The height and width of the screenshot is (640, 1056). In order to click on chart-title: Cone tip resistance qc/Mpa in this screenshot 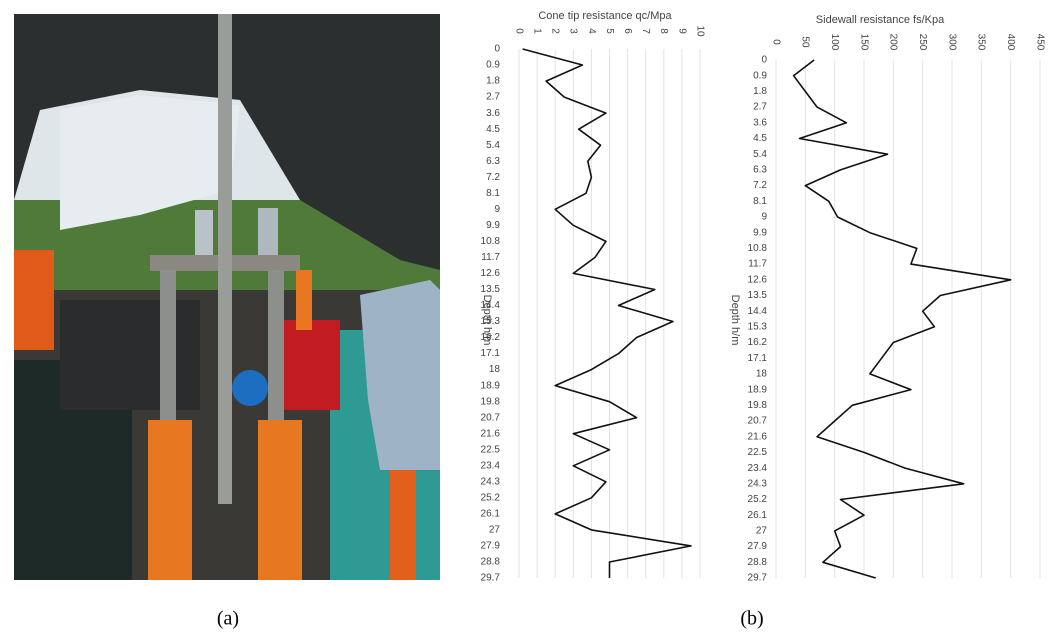, I will do `click(605, 16)`.